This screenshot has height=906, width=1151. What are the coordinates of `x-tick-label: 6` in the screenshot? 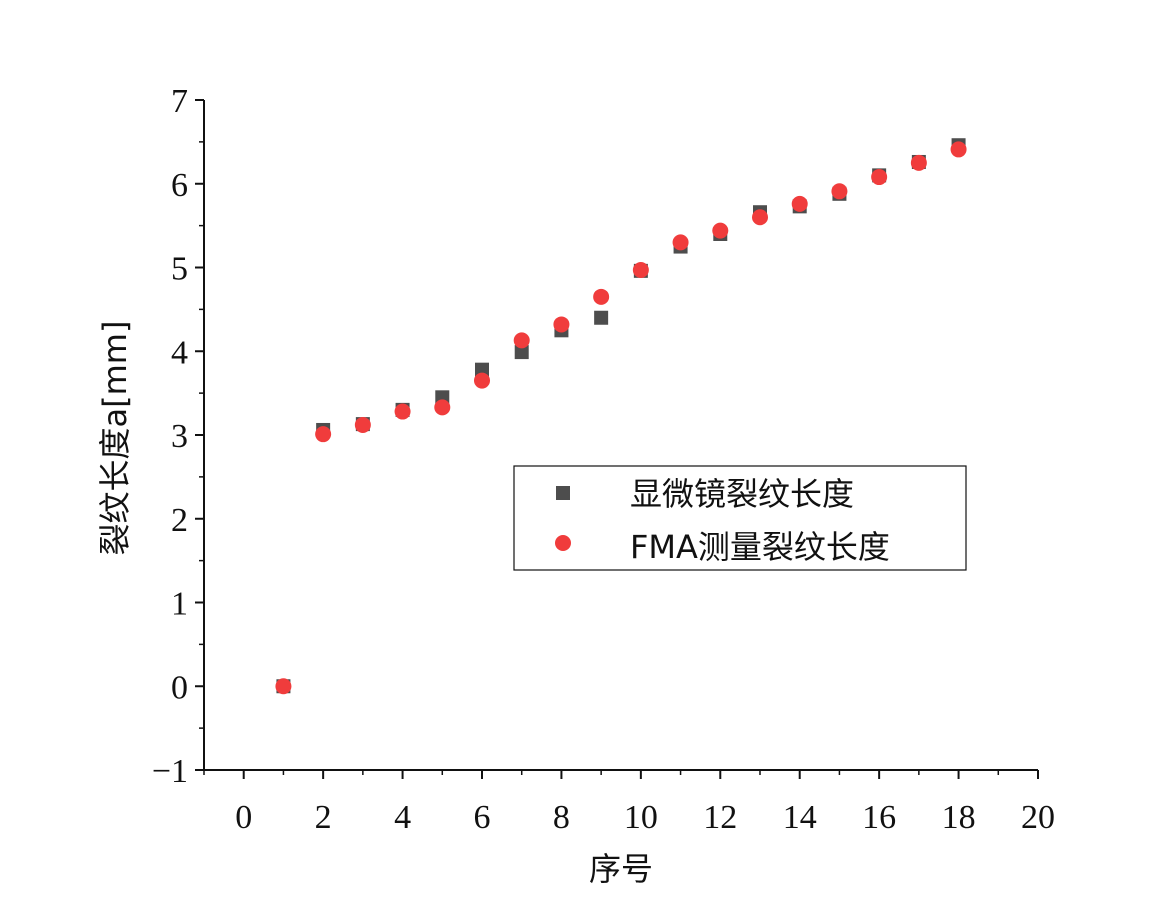 It's located at (482, 817).